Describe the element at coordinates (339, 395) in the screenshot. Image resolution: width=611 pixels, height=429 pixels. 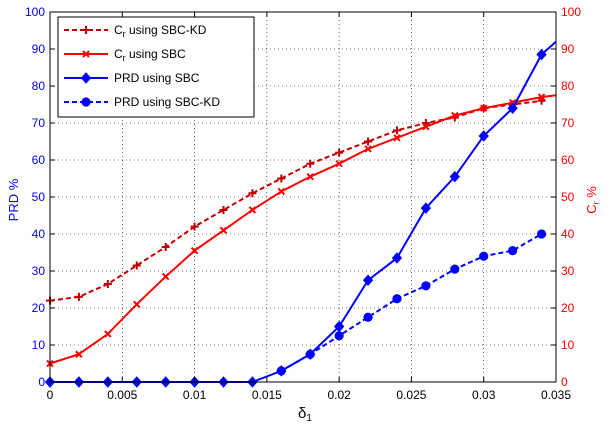
I see `x-tick-label: 0.02` at that location.